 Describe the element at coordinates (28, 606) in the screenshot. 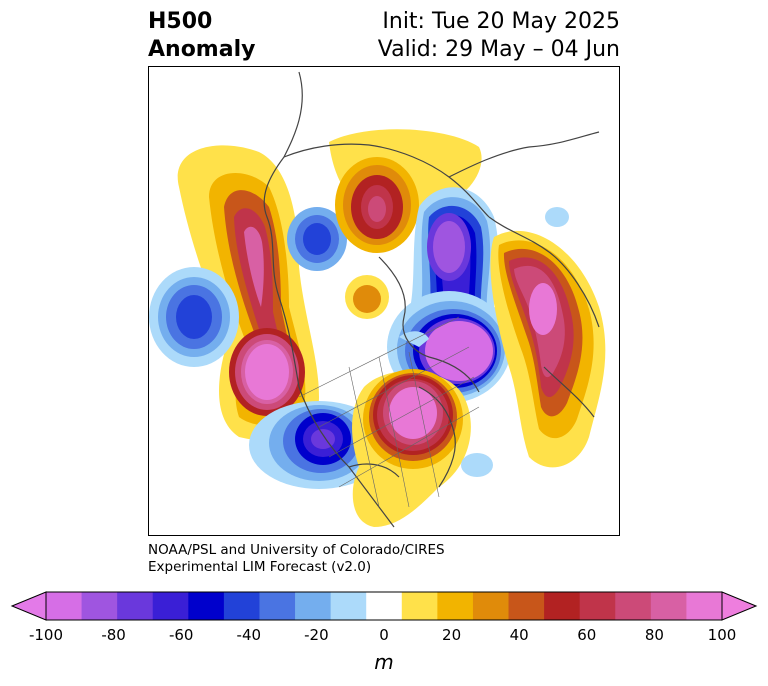

I see `colorbar-under-arrow` at that location.